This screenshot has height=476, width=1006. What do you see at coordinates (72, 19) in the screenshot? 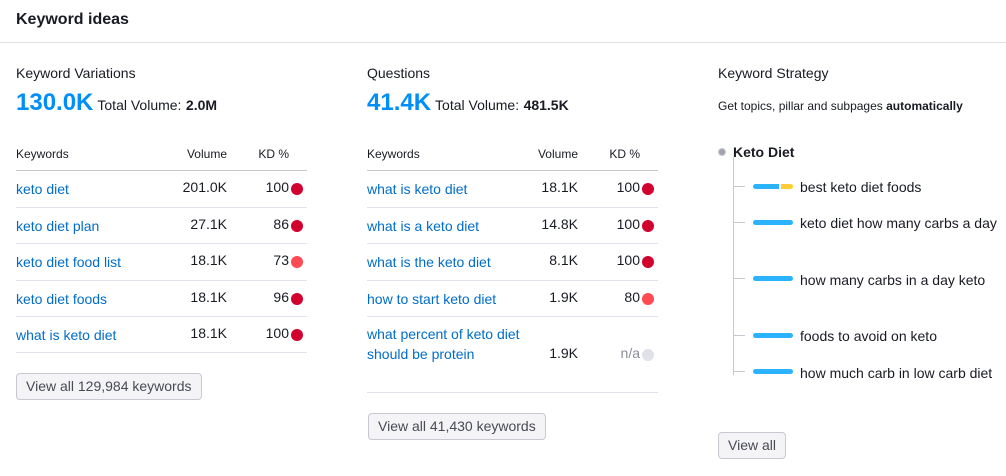
I see `widget-title: Keyword ideas` at bounding box center [72, 19].